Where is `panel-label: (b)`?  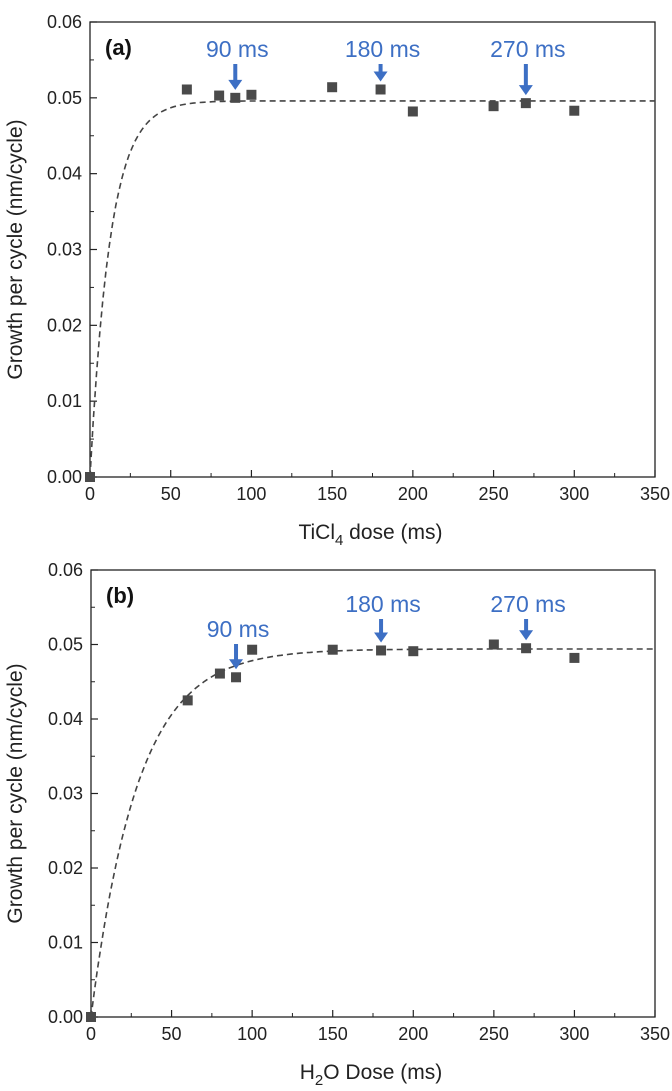
panel-label: (b) is located at coordinates (120, 595).